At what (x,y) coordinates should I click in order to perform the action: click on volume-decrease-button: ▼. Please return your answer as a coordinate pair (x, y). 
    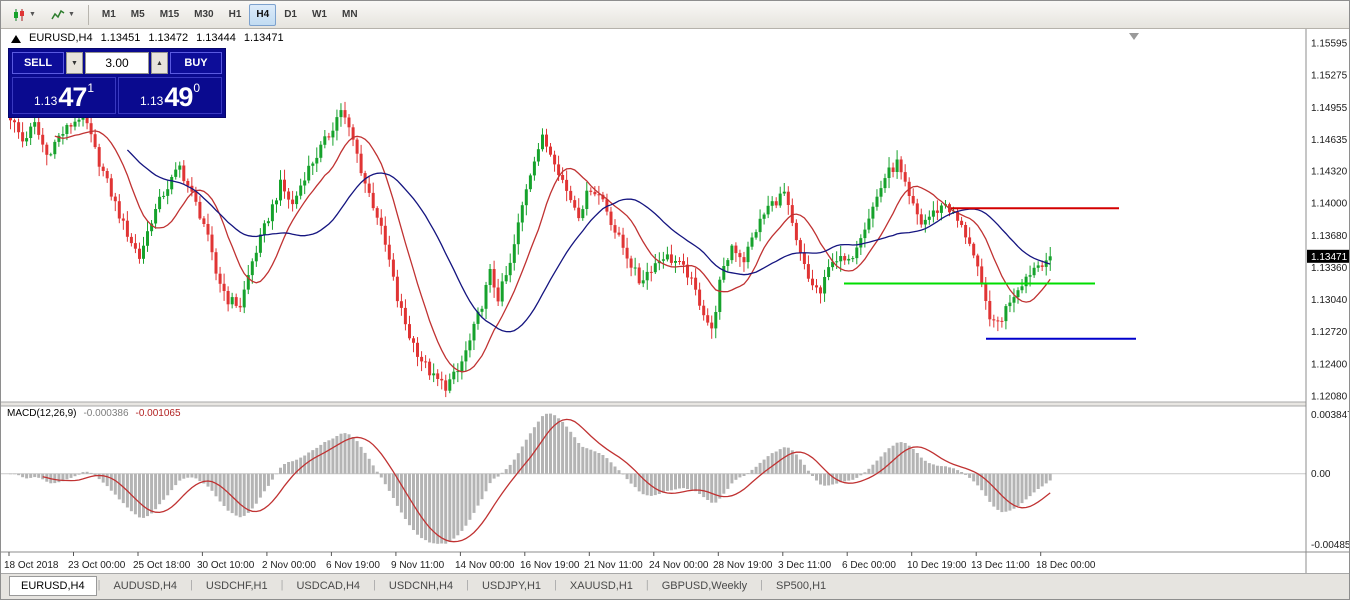
    Looking at the image, I should click on (74, 63).